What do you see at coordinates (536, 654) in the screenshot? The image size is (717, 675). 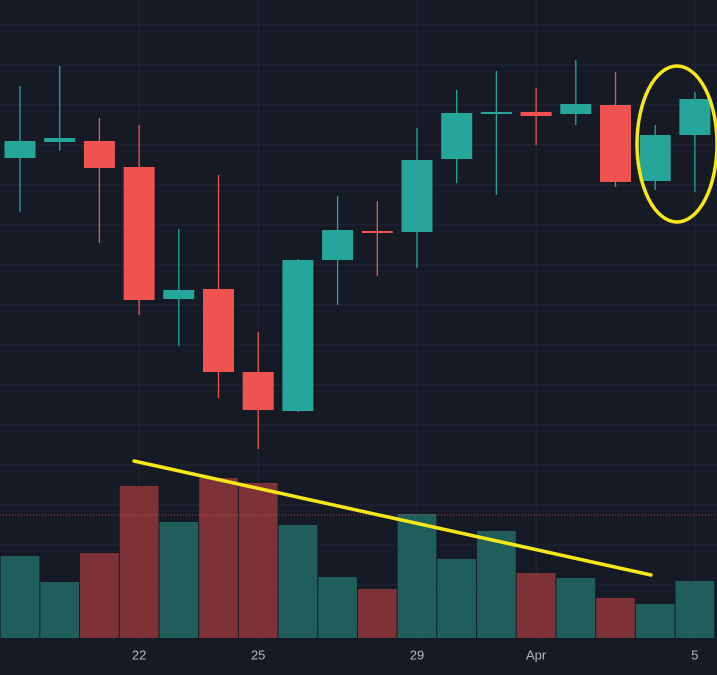 I see `x-tick-label: Apr` at bounding box center [536, 654].